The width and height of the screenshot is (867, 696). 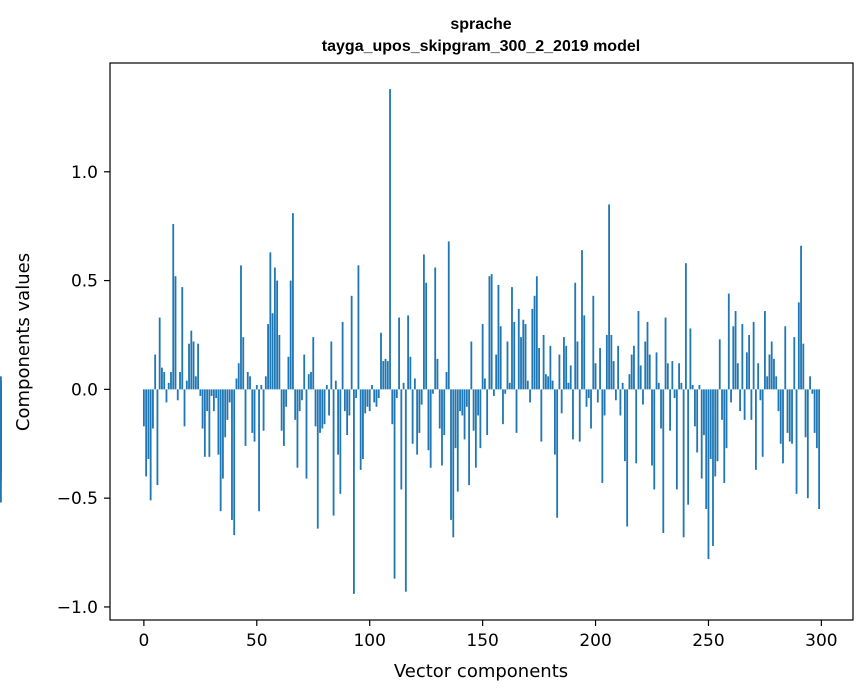 I want to click on y-axis-label: Components values, so click(x=23, y=342).